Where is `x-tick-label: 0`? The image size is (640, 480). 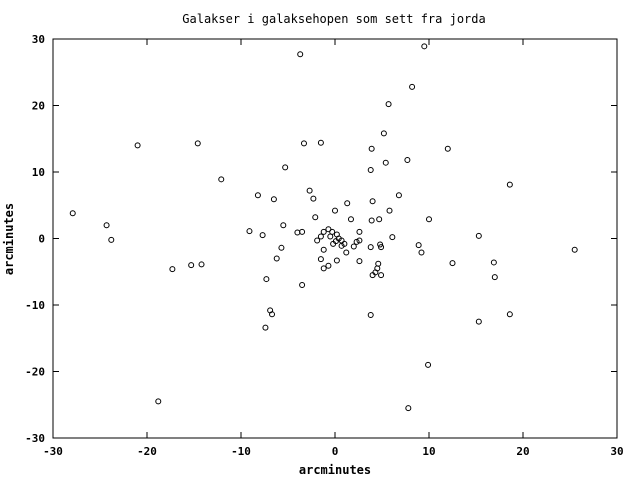
x-tick-label: 0 is located at coordinates (335, 451).